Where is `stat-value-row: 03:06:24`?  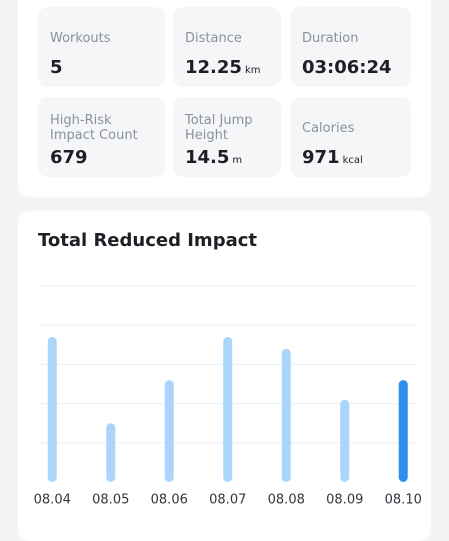
stat-value-row: 03:06:24 is located at coordinates (350, 67).